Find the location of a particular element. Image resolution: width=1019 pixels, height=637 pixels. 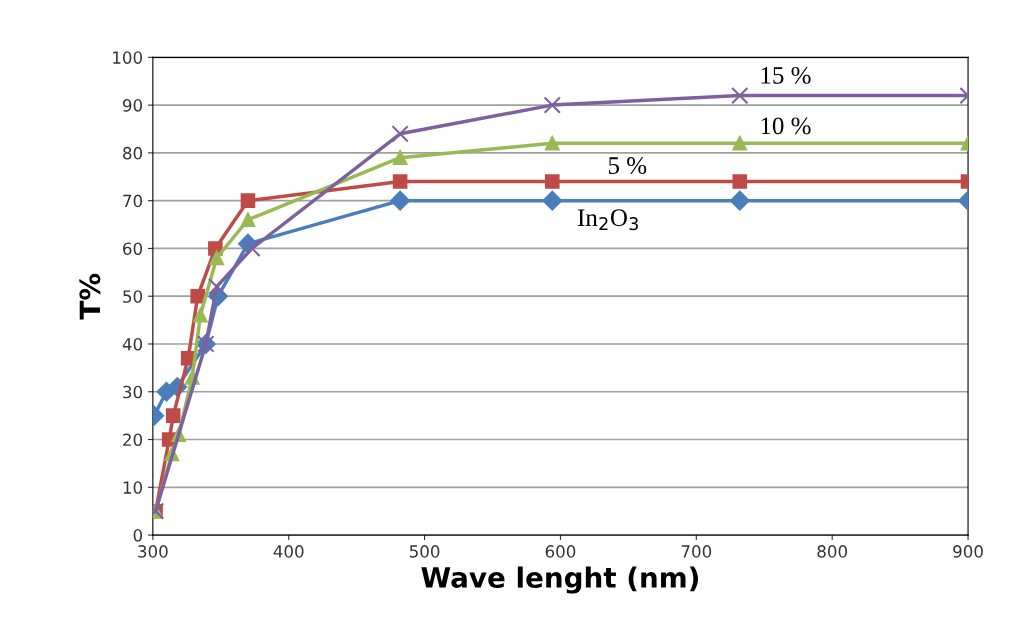

y-tick-label: 50 is located at coordinates (133, 296).